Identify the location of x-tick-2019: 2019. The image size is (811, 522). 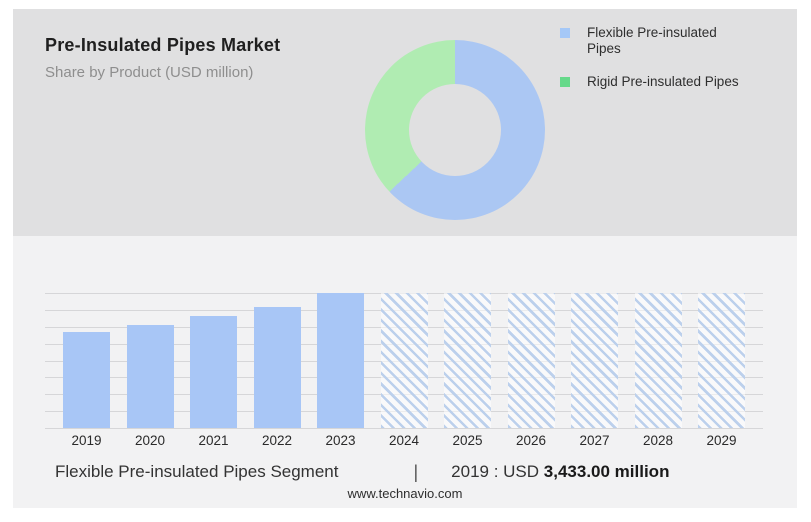
(86, 440).